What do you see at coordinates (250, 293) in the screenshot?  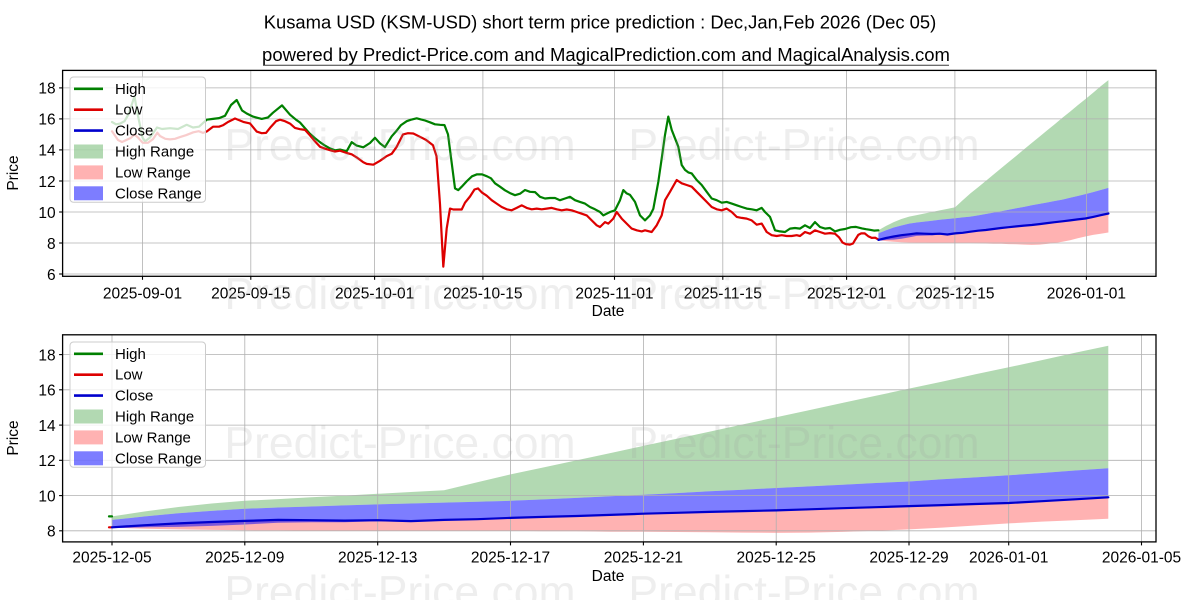 I see `svg-text: 2025-09-15` at bounding box center [250, 293].